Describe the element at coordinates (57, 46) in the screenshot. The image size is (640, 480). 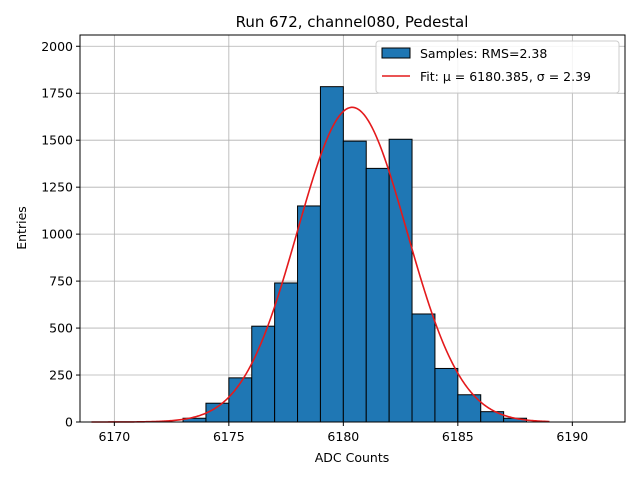
I see `y-tick-label: 2000` at that location.